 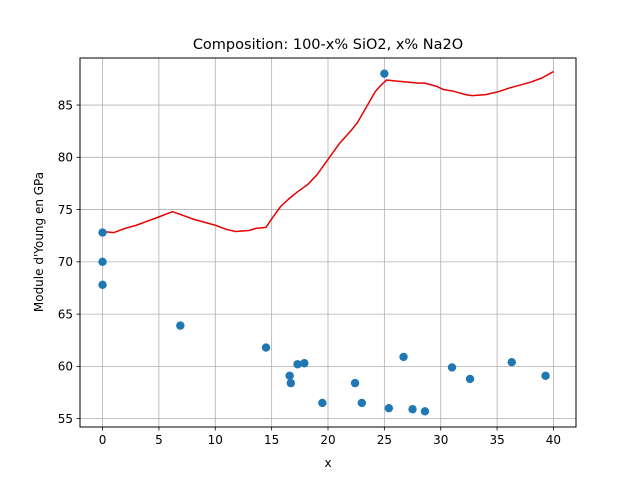 What do you see at coordinates (65, 210) in the screenshot?
I see `y-tick-label: 75` at bounding box center [65, 210].